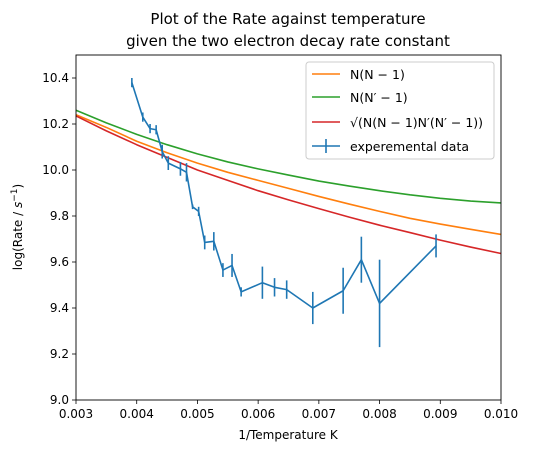  I want to click on x-tick-label: 0.004, so click(137, 414).